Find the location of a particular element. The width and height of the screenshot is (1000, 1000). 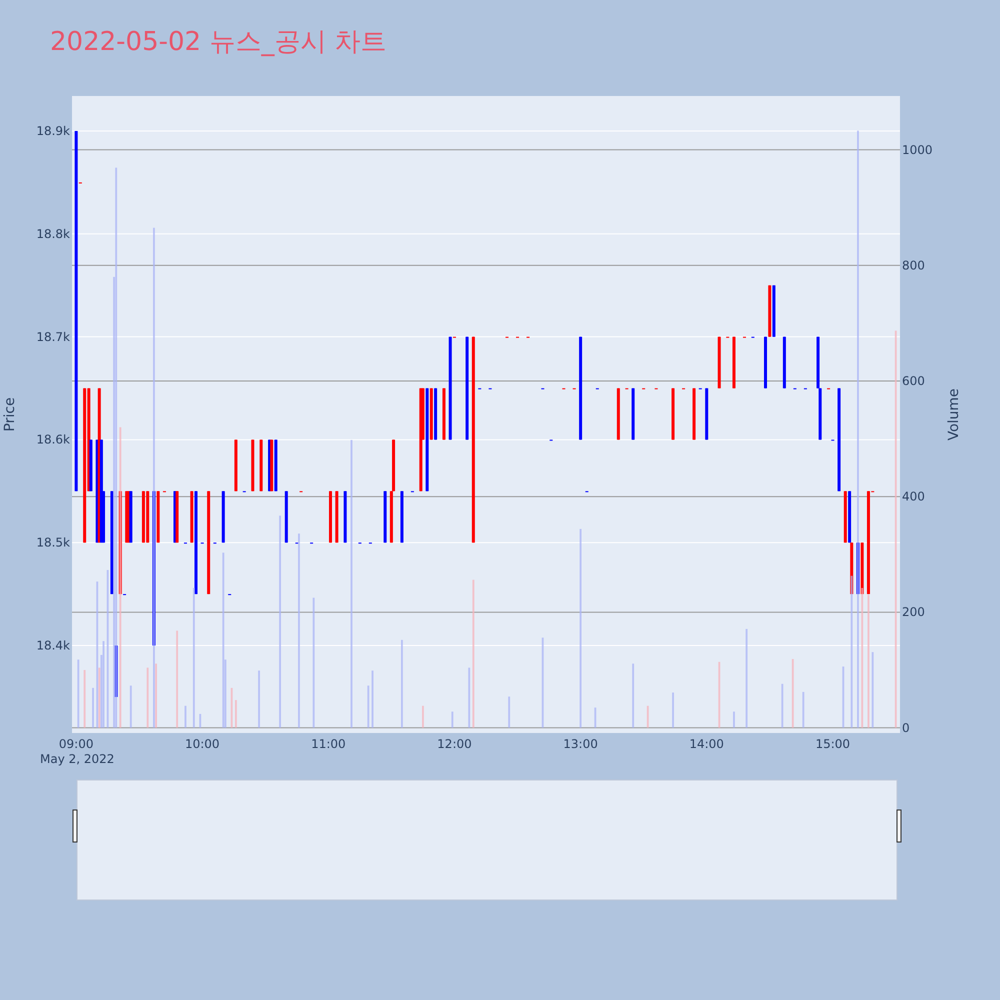

chart-title: 2022-05-02 뉴스_공시 차트 is located at coordinates (218, 42).